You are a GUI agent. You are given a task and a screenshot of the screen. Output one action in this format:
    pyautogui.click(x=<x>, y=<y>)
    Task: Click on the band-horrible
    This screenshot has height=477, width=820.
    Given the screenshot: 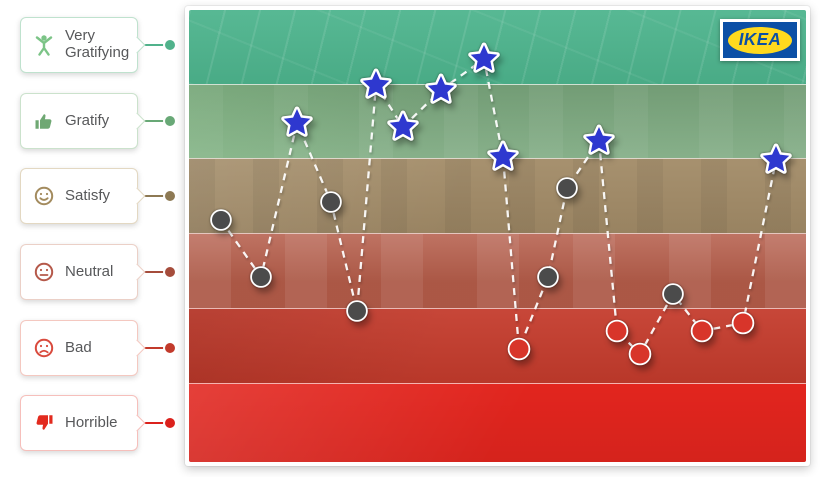 What is the action you would take?
    pyautogui.click(x=497, y=422)
    